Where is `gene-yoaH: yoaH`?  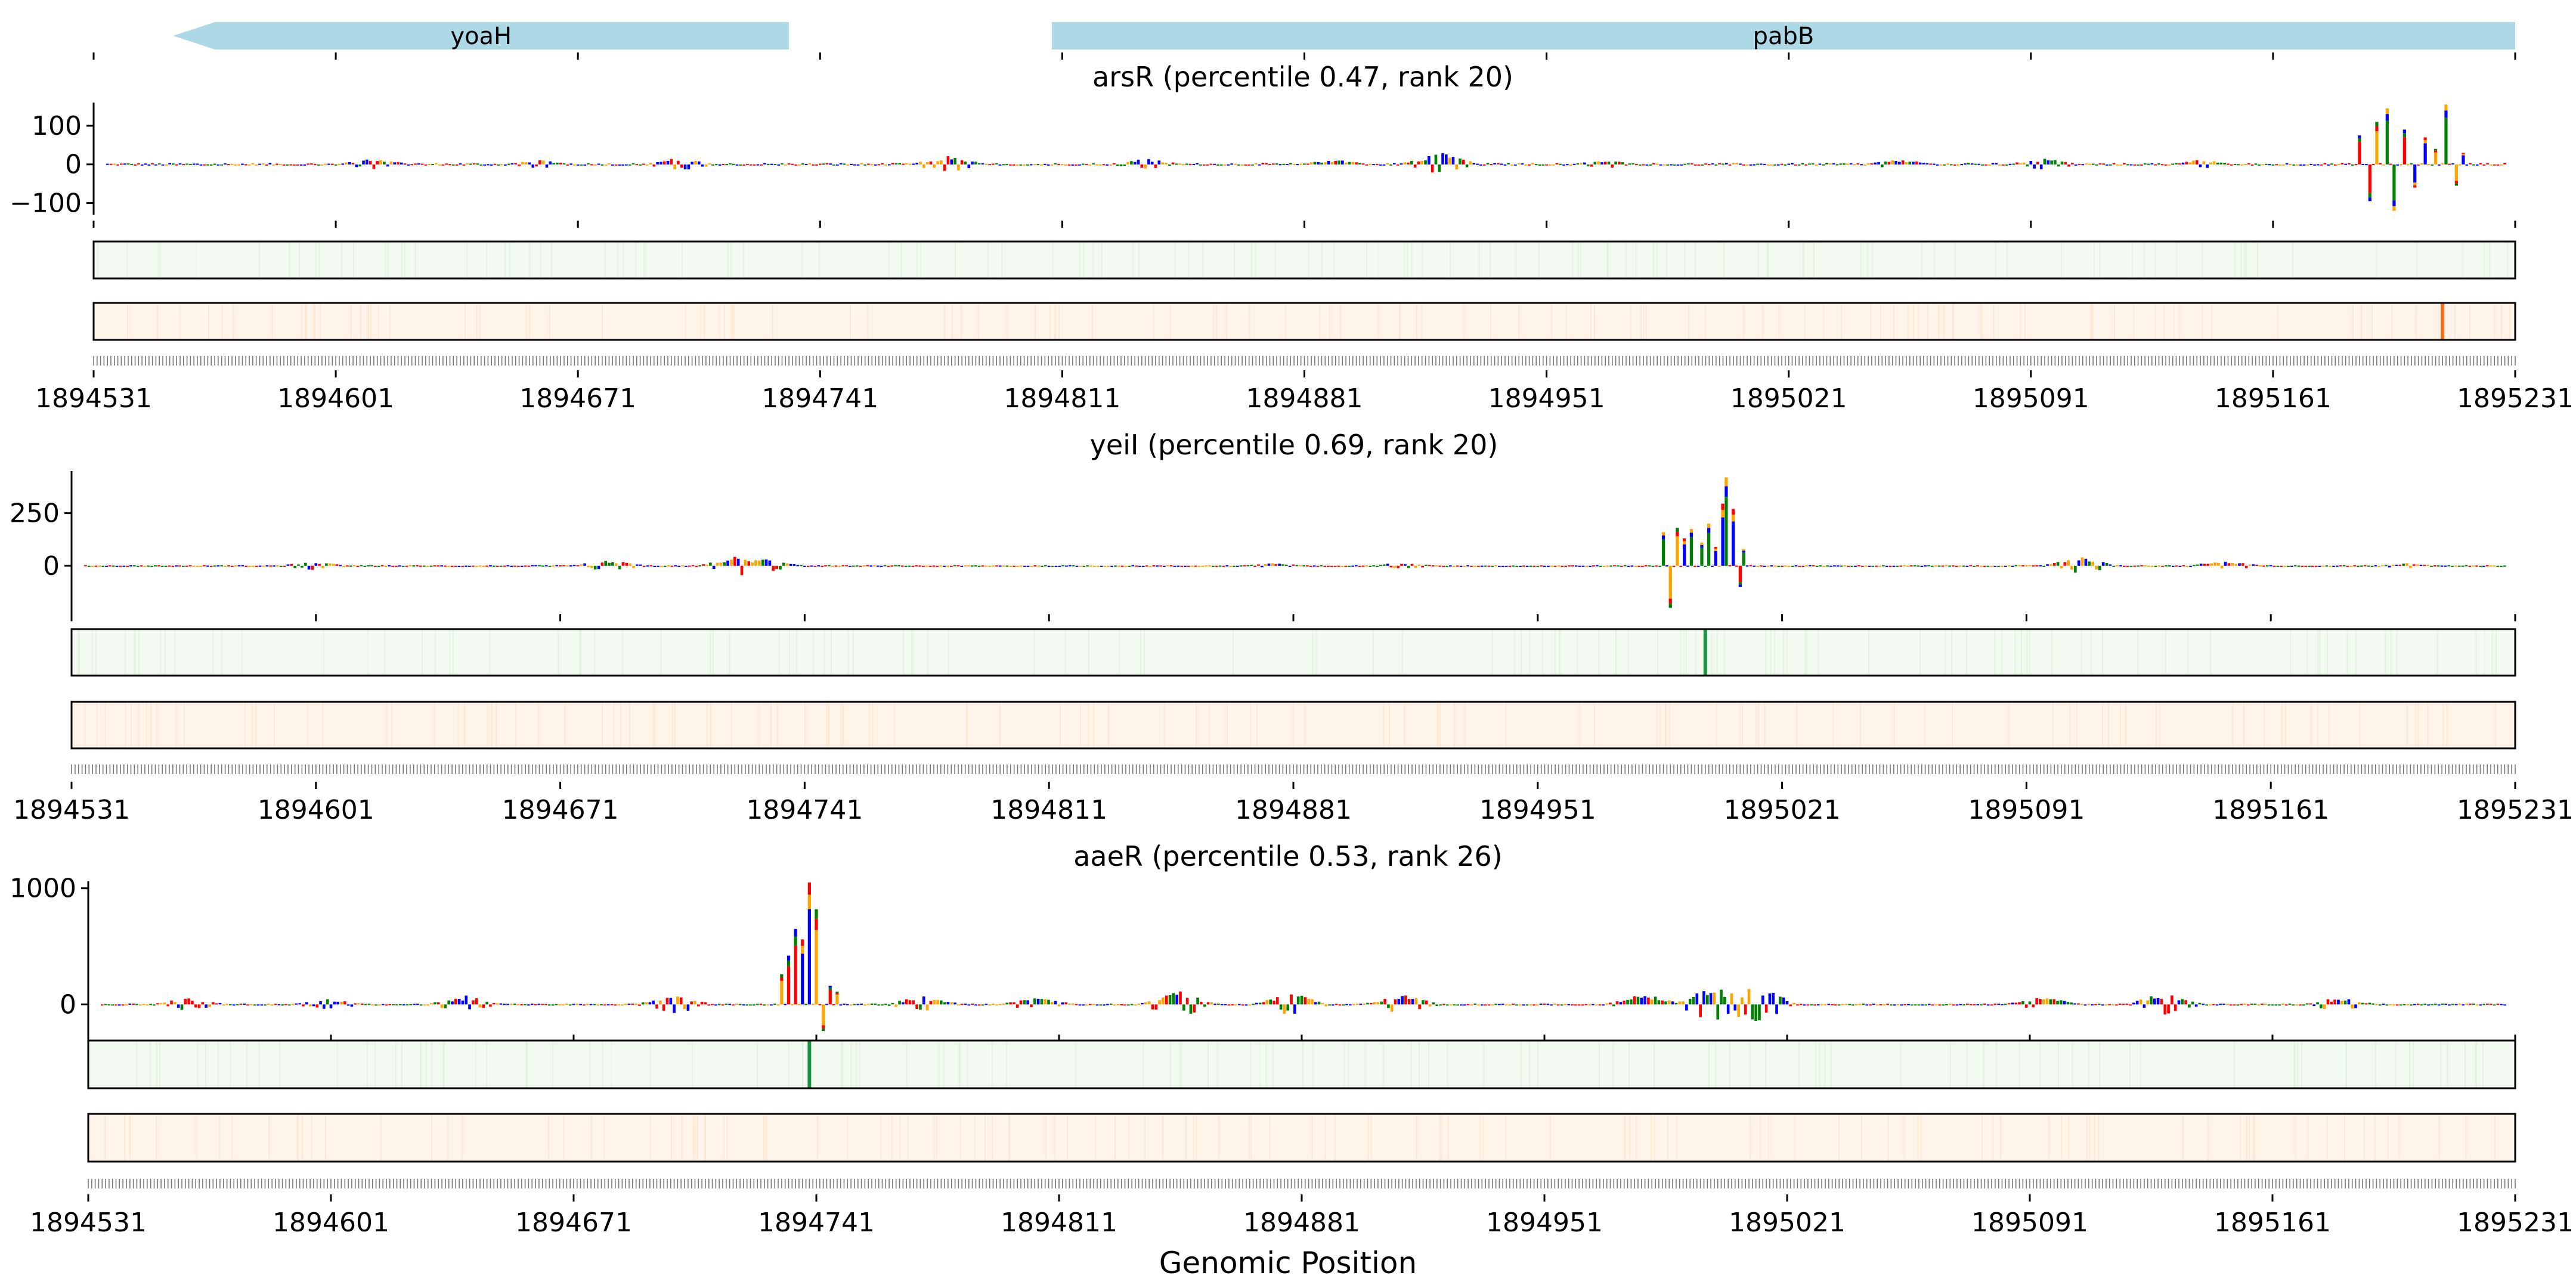
gene-yoaH: yoaH is located at coordinates (481, 36).